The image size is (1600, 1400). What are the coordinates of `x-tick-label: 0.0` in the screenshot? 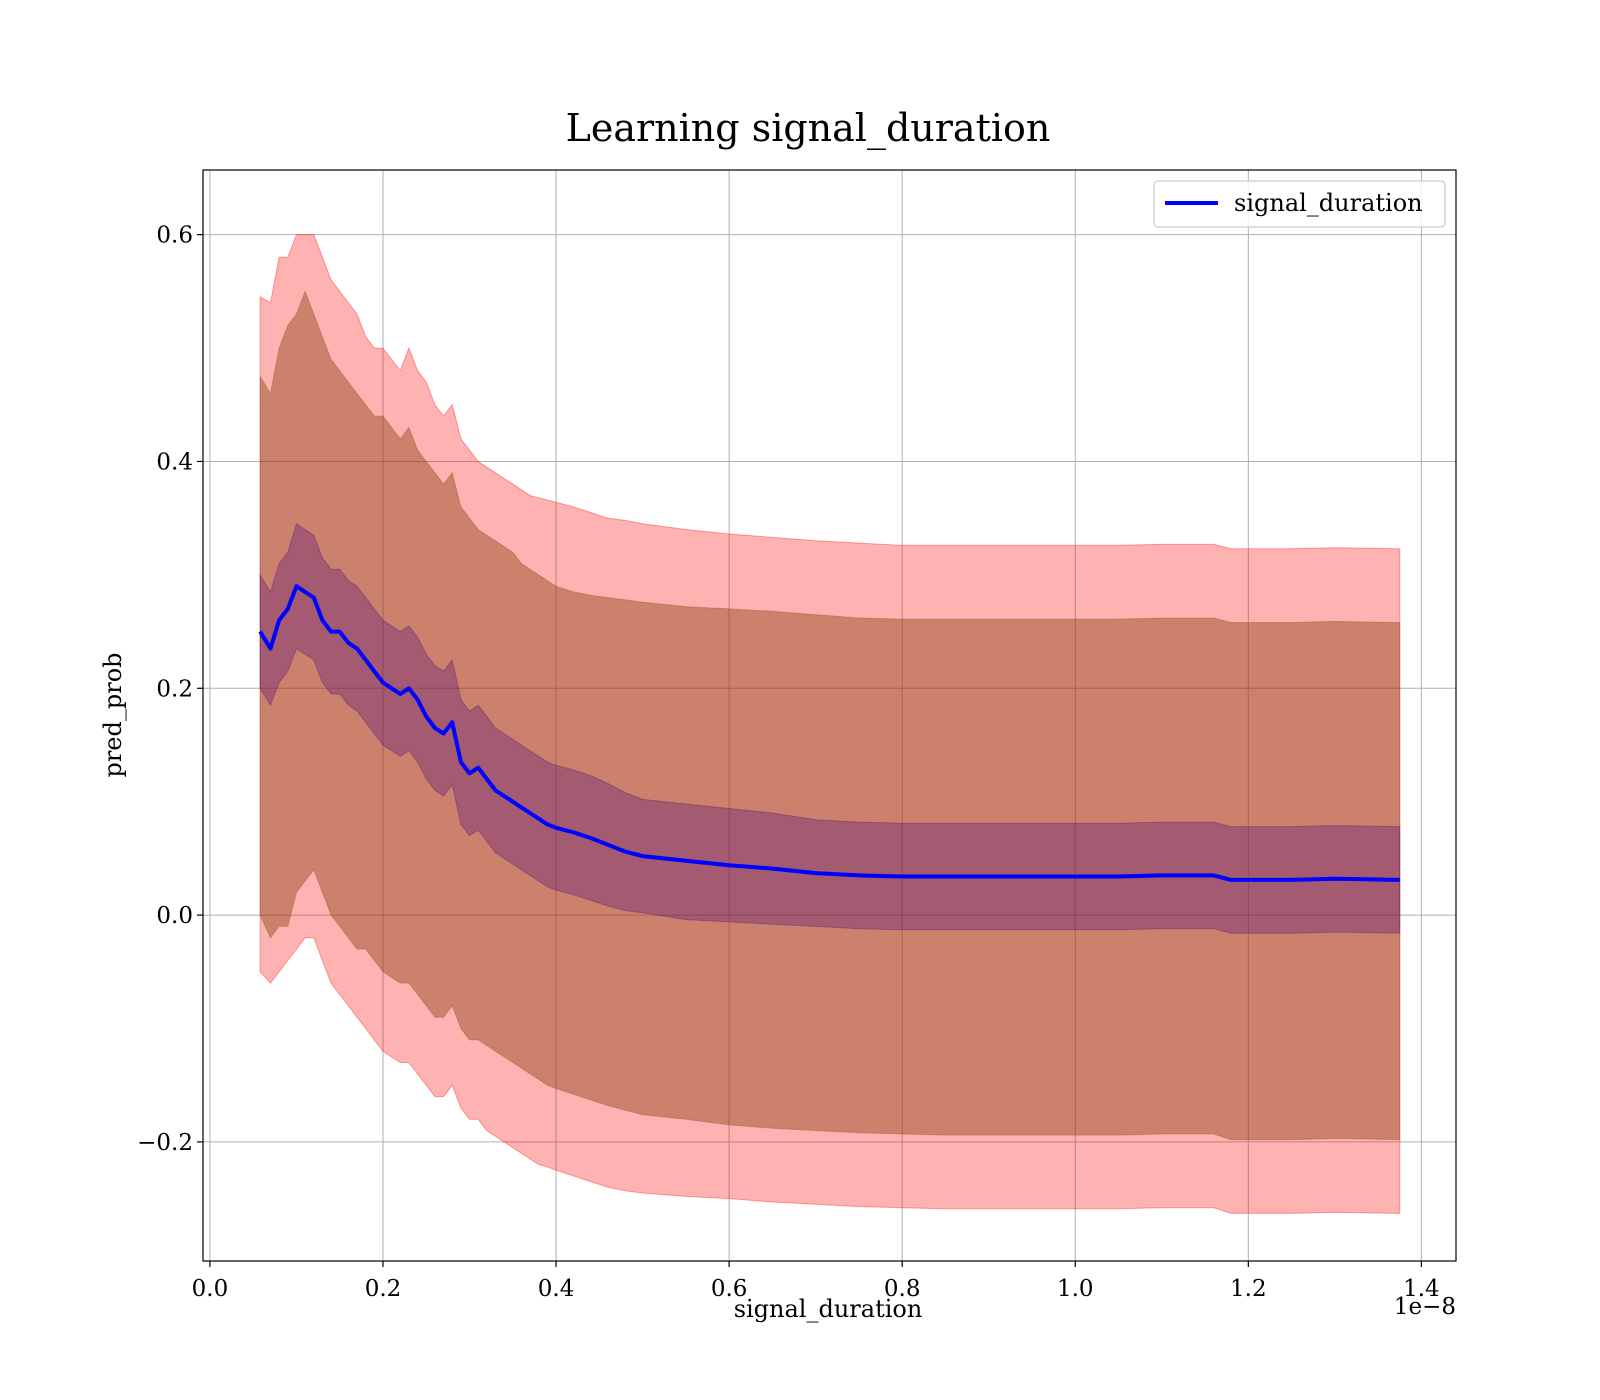 It's located at (210, 1289).